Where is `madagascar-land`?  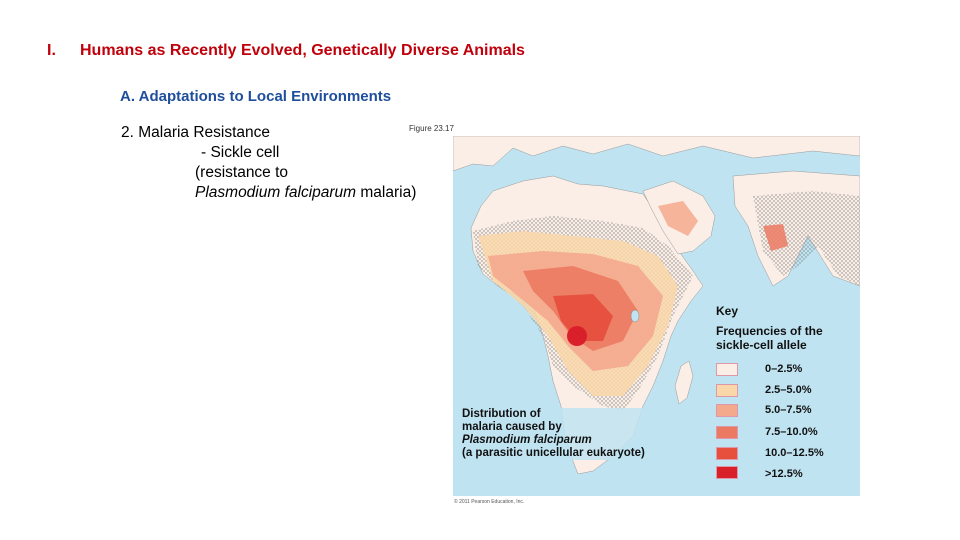
madagascar-land is located at coordinates (684, 382).